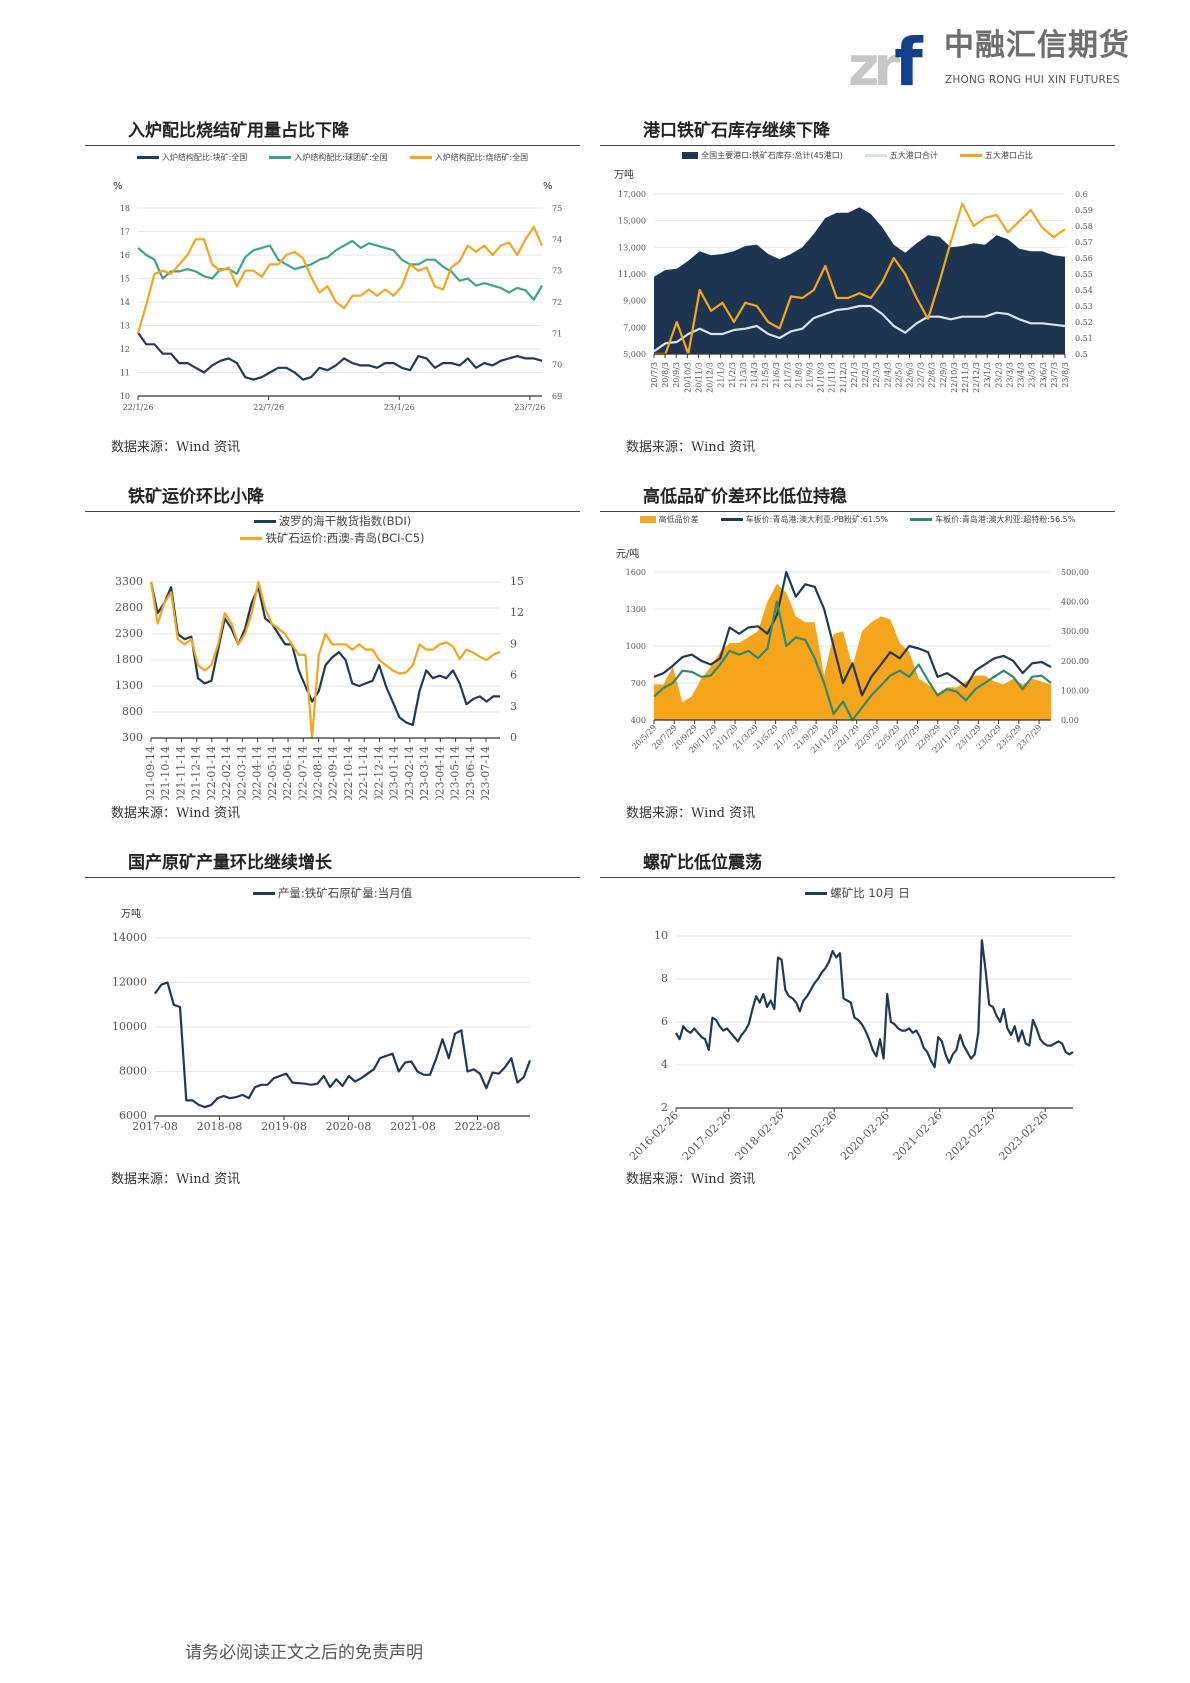  I want to click on data-source: 数据来源：Wind 资讯, so click(691, 813).